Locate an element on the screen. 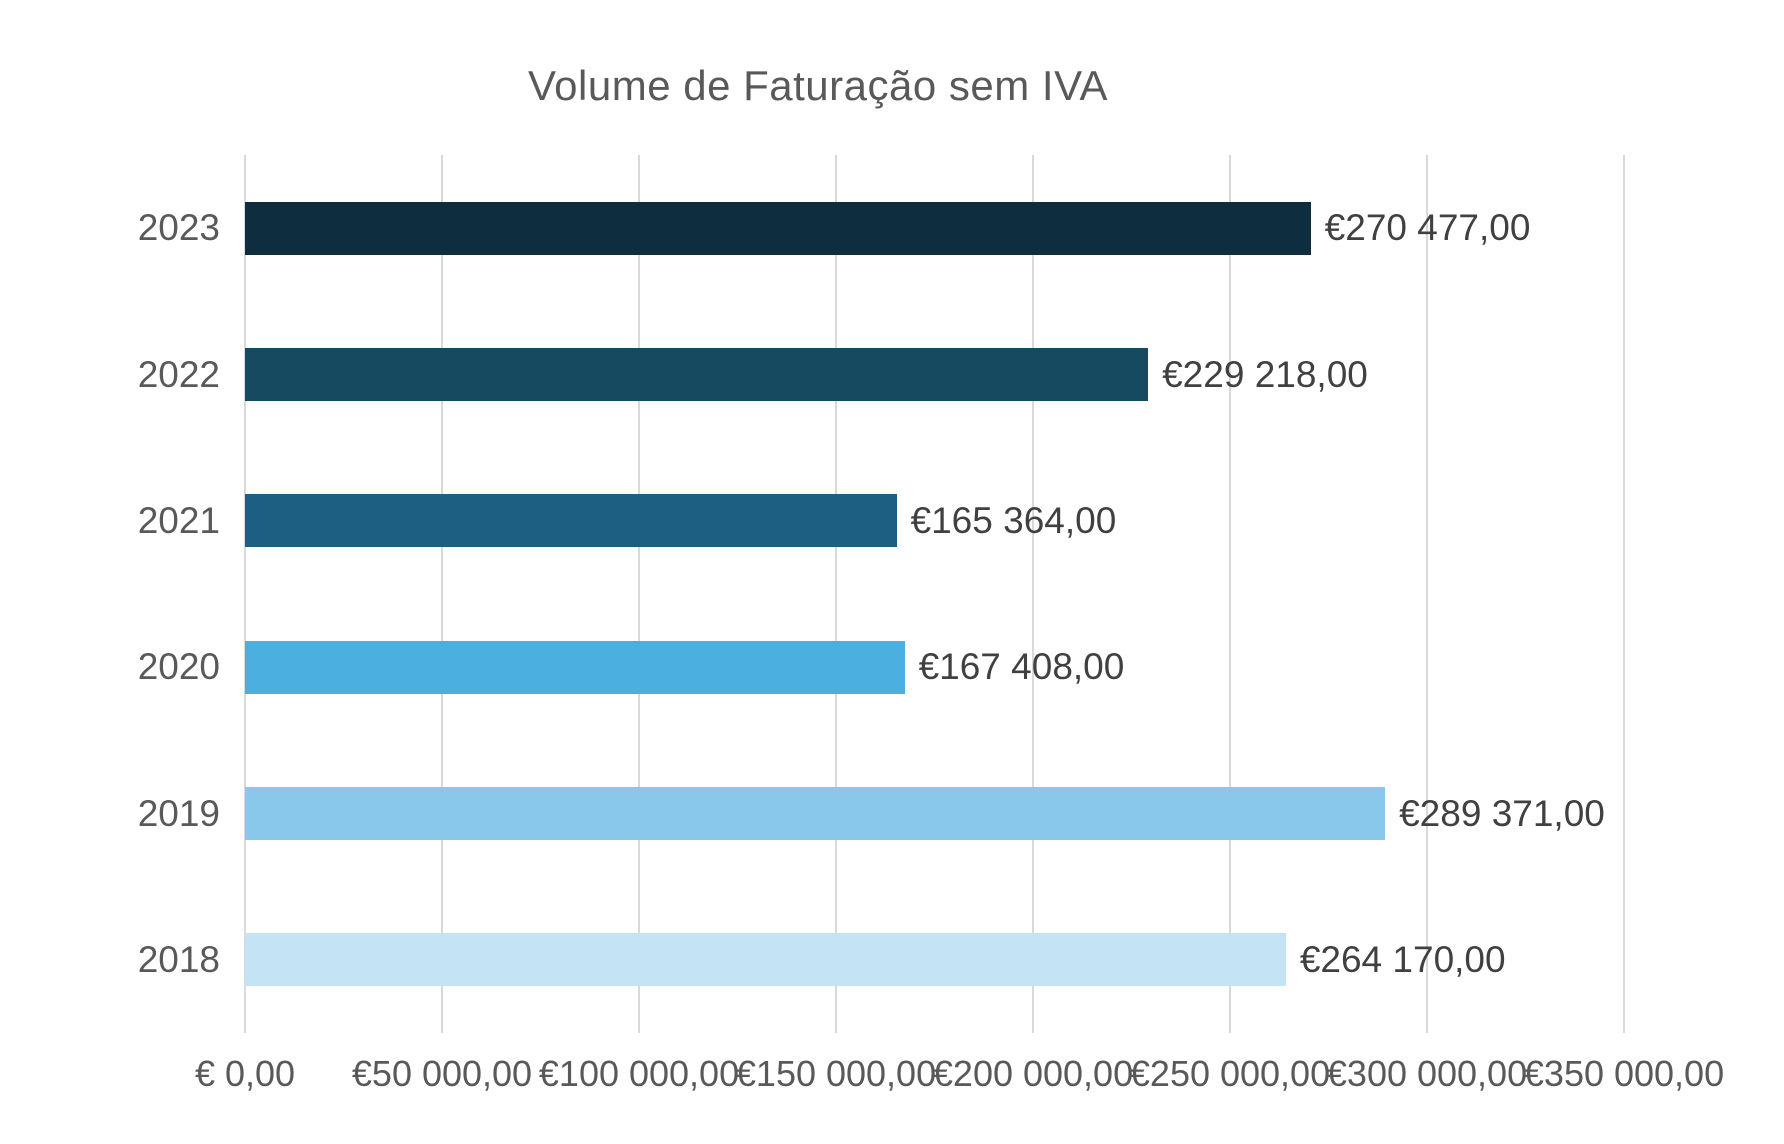  bar-2022 is located at coordinates (697, 374).